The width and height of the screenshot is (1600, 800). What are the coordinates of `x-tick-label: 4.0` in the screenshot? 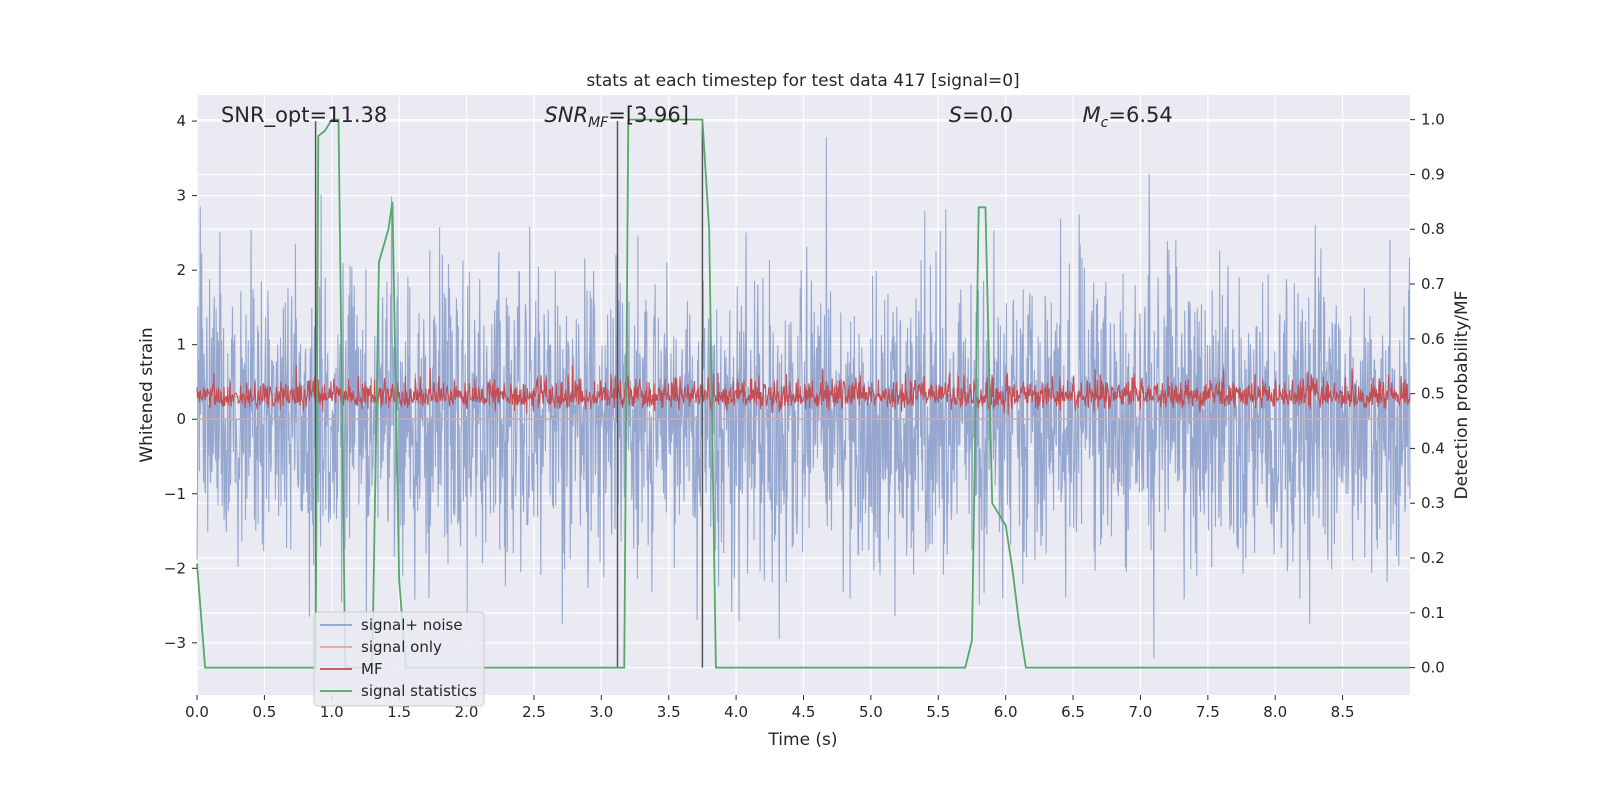 It's located at (736, 712).